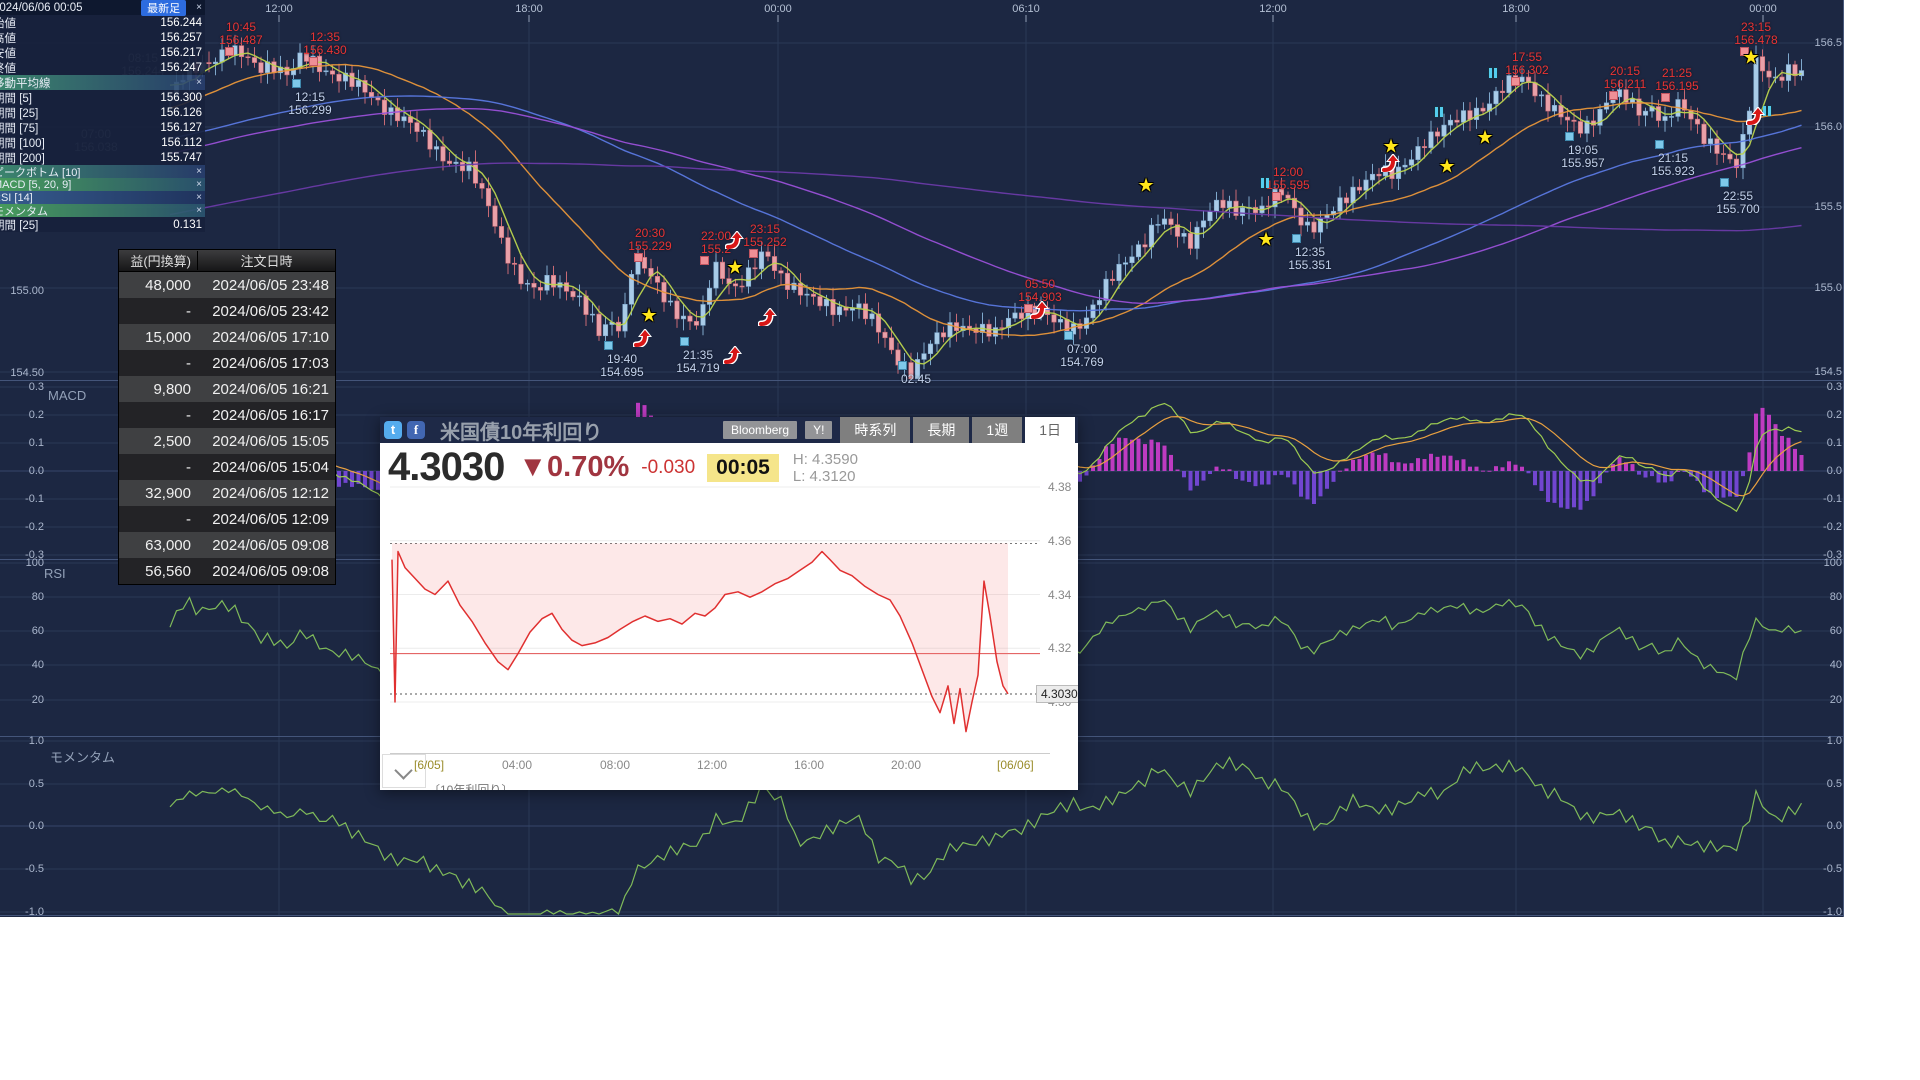 The height and width of the screenshot is (1080, 1920). I want to click on popup-tab-item: 長期, so click(941, 430).